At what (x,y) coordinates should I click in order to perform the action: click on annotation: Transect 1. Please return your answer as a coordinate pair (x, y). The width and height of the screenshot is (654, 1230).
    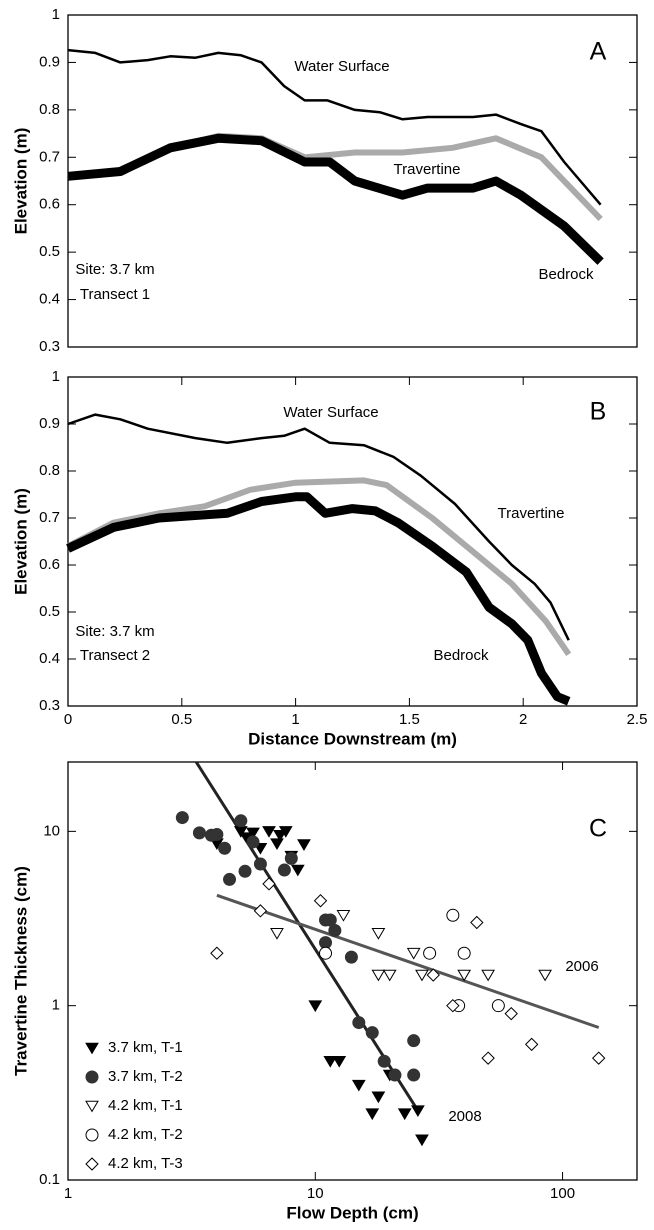
    Looking at the image, I should click on (115, 294).